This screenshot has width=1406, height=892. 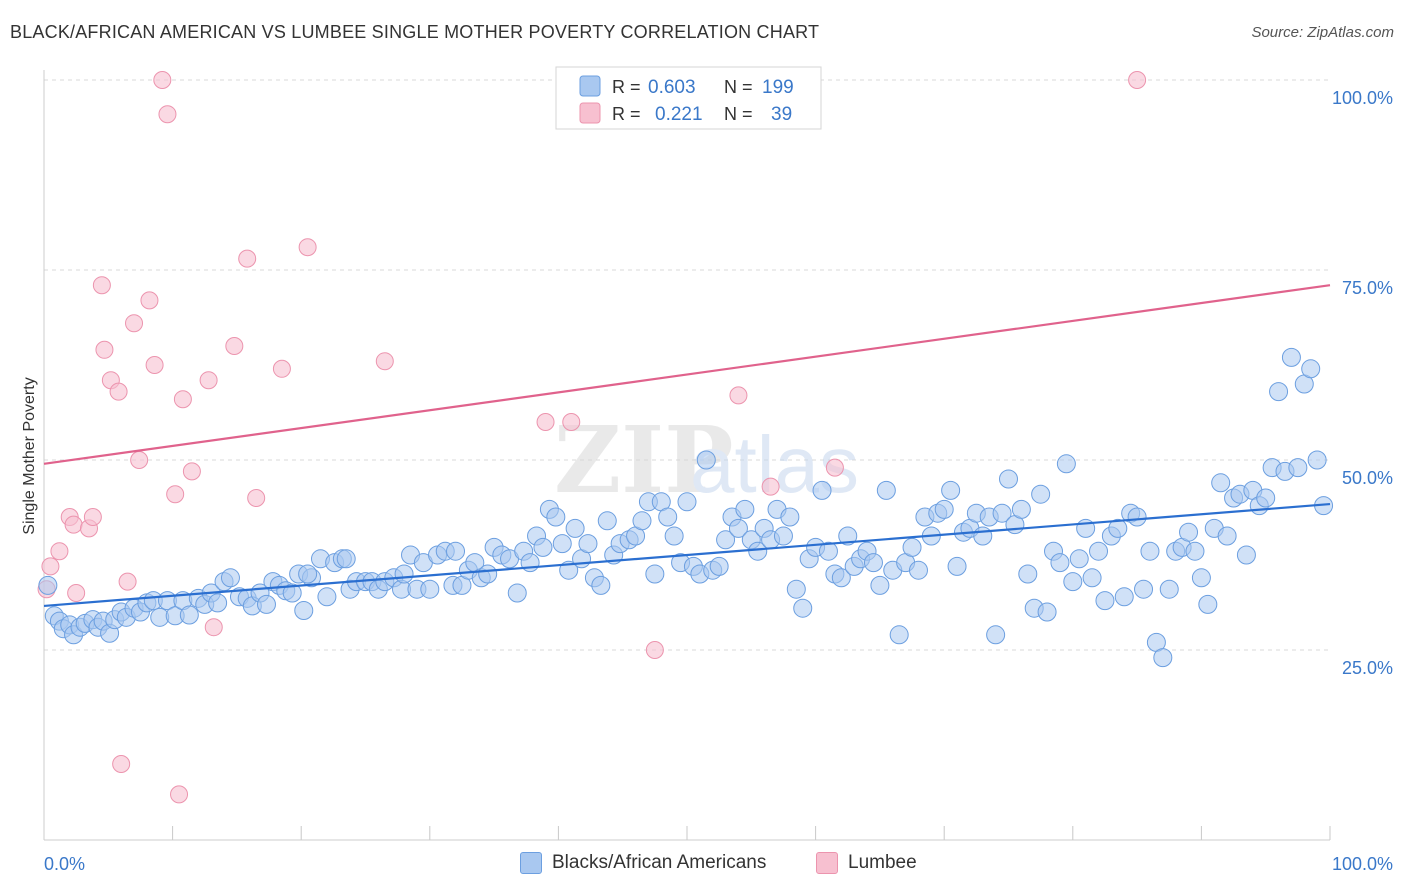 What do you see at coordinates (882, 862) in the screenshot?
I see `legend-label-lumbee: Lumbee` at bounding box center [882, 862].